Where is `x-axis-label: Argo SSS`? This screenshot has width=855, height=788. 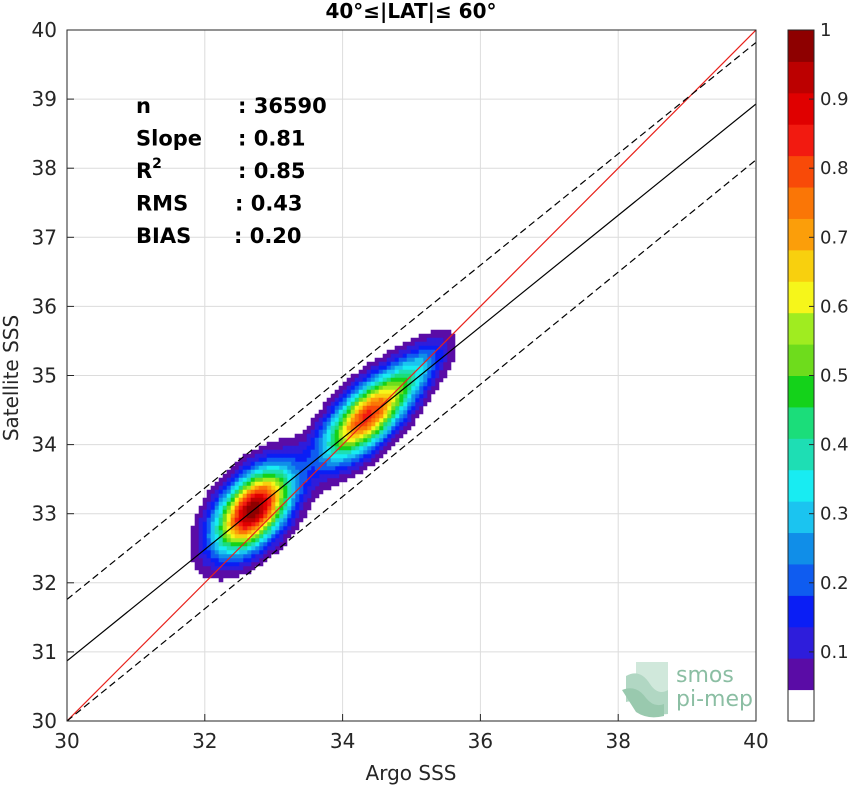
x-axis-label: Argo SSS is located at coordinates (411, 773).